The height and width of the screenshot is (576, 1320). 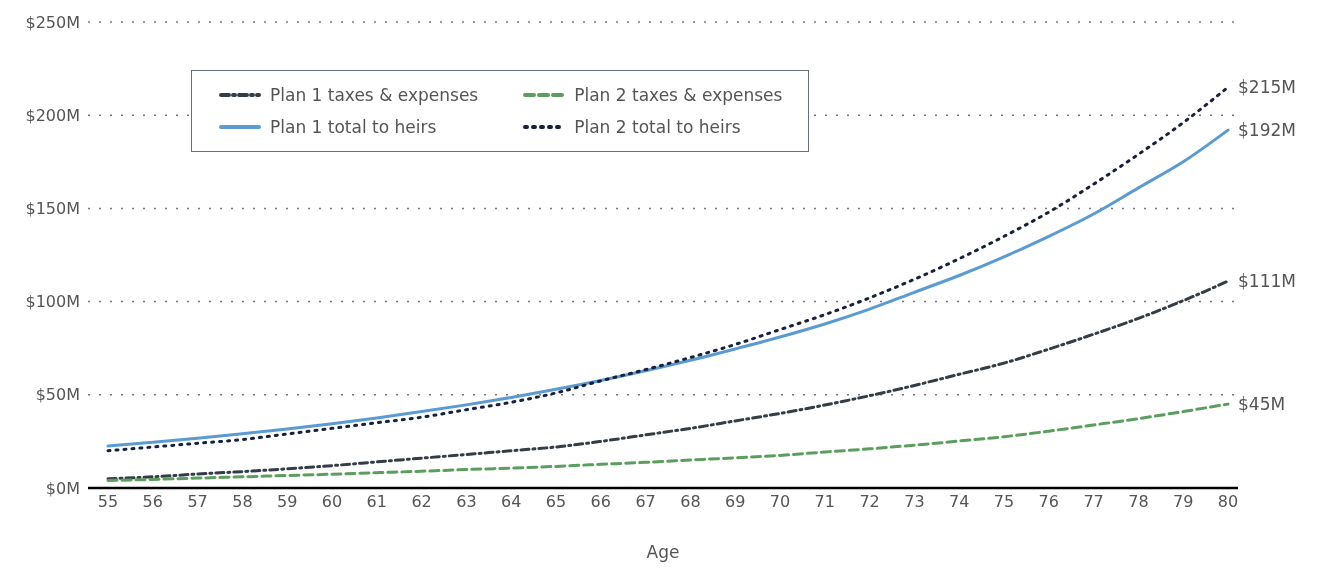 What do you see at coordinates (353, 127) in the screenshot?
I see `legend-label: Plan 1 total to heirs` at bounding box center [353, 127].